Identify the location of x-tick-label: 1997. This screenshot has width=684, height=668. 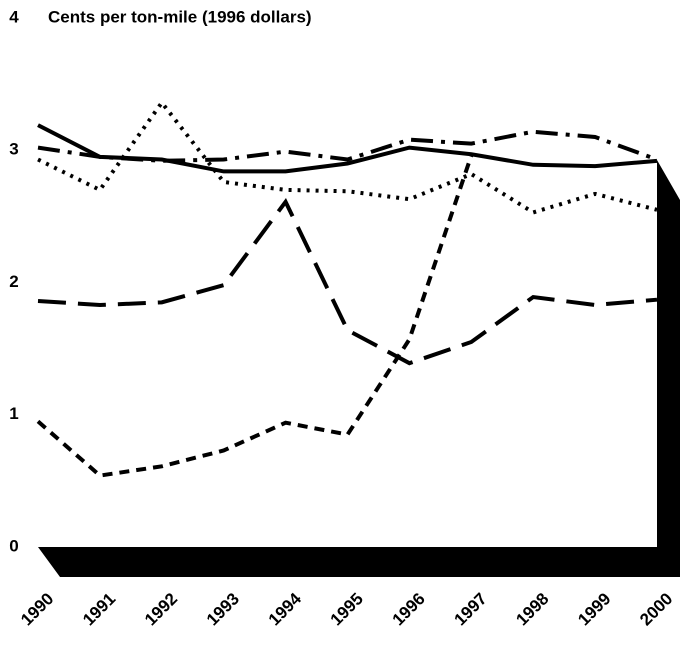
(470, 609).